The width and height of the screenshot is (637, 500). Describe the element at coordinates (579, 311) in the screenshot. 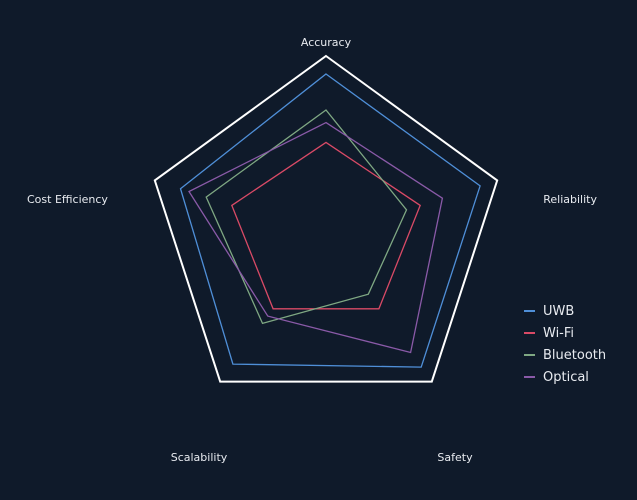

I see `legend-item-uwb: UWB` at that location.